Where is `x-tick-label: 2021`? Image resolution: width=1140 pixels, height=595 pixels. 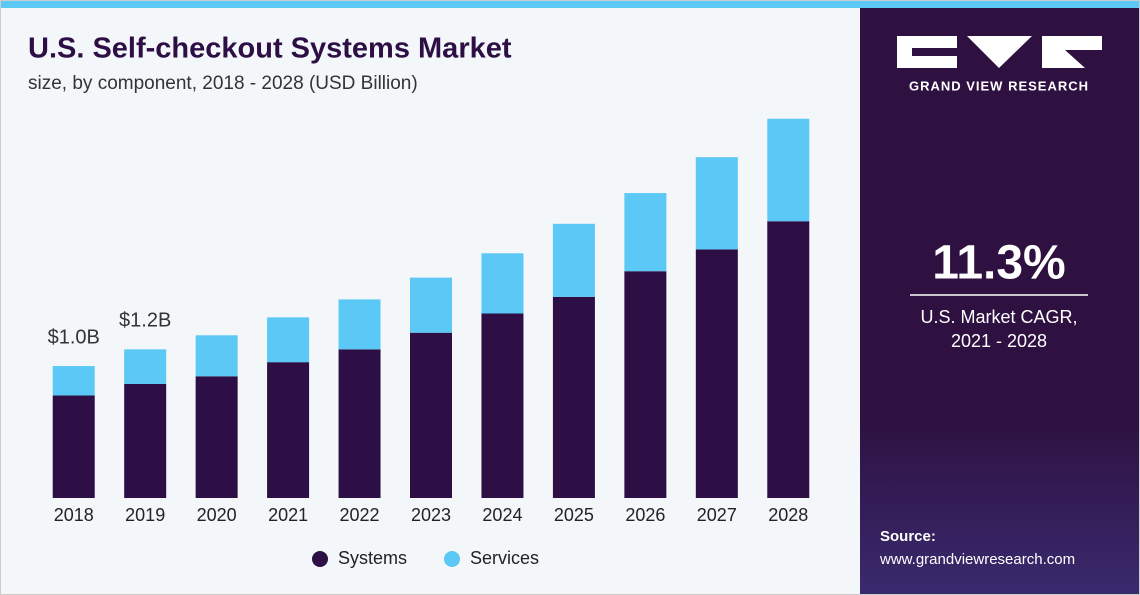 x-tick-label: 2021 is located at coordinates (288, 515).